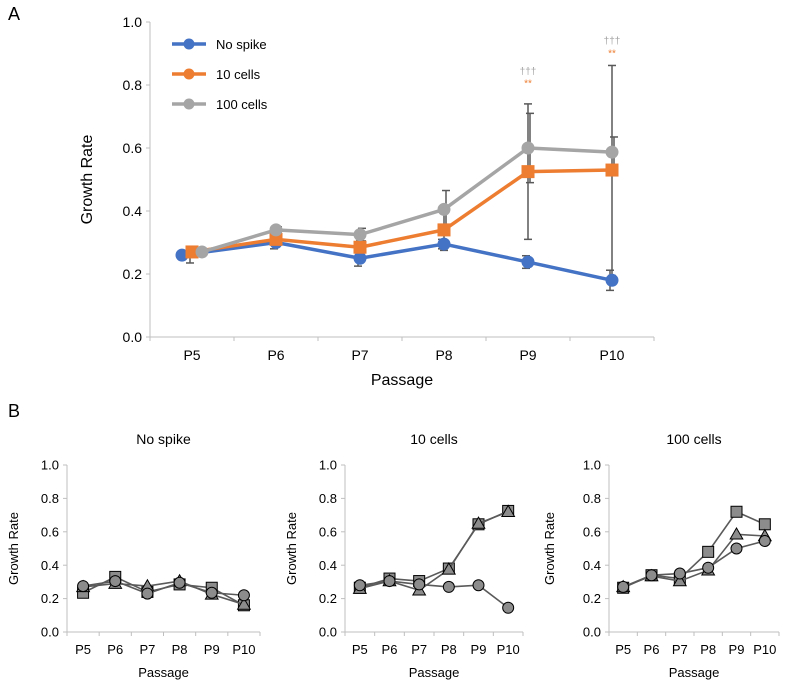 The width and height of the screenshot is (787, 686). I want to click on series-10-cells, so click(402, 211).